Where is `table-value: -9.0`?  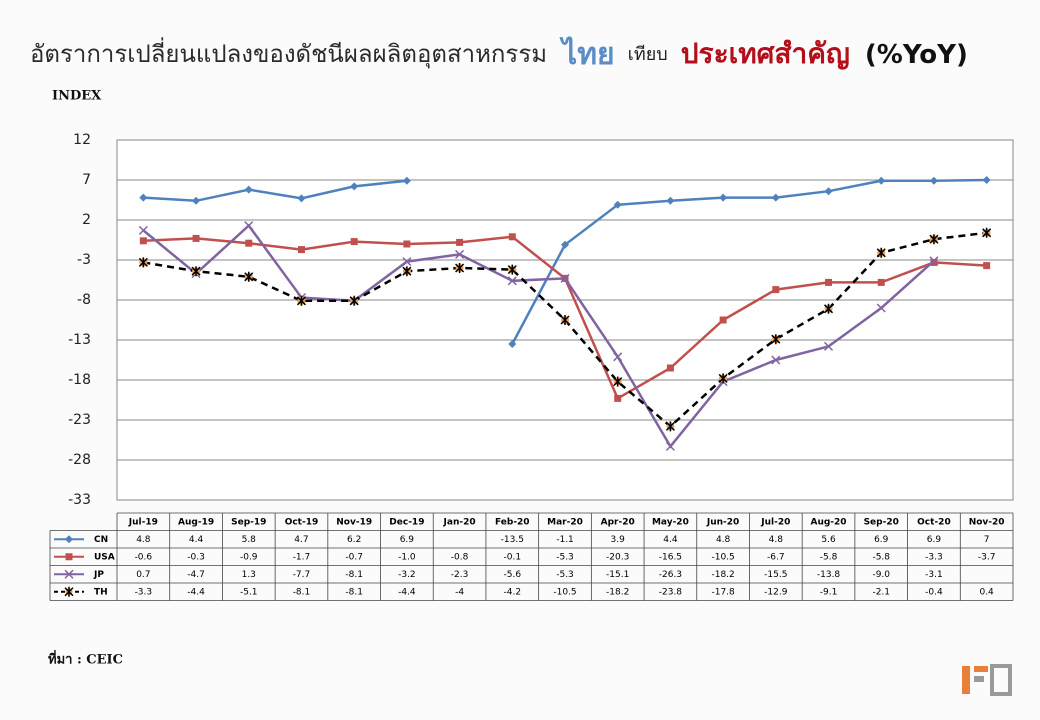
table-value: -9.0 is located at coordinates (881, 575).